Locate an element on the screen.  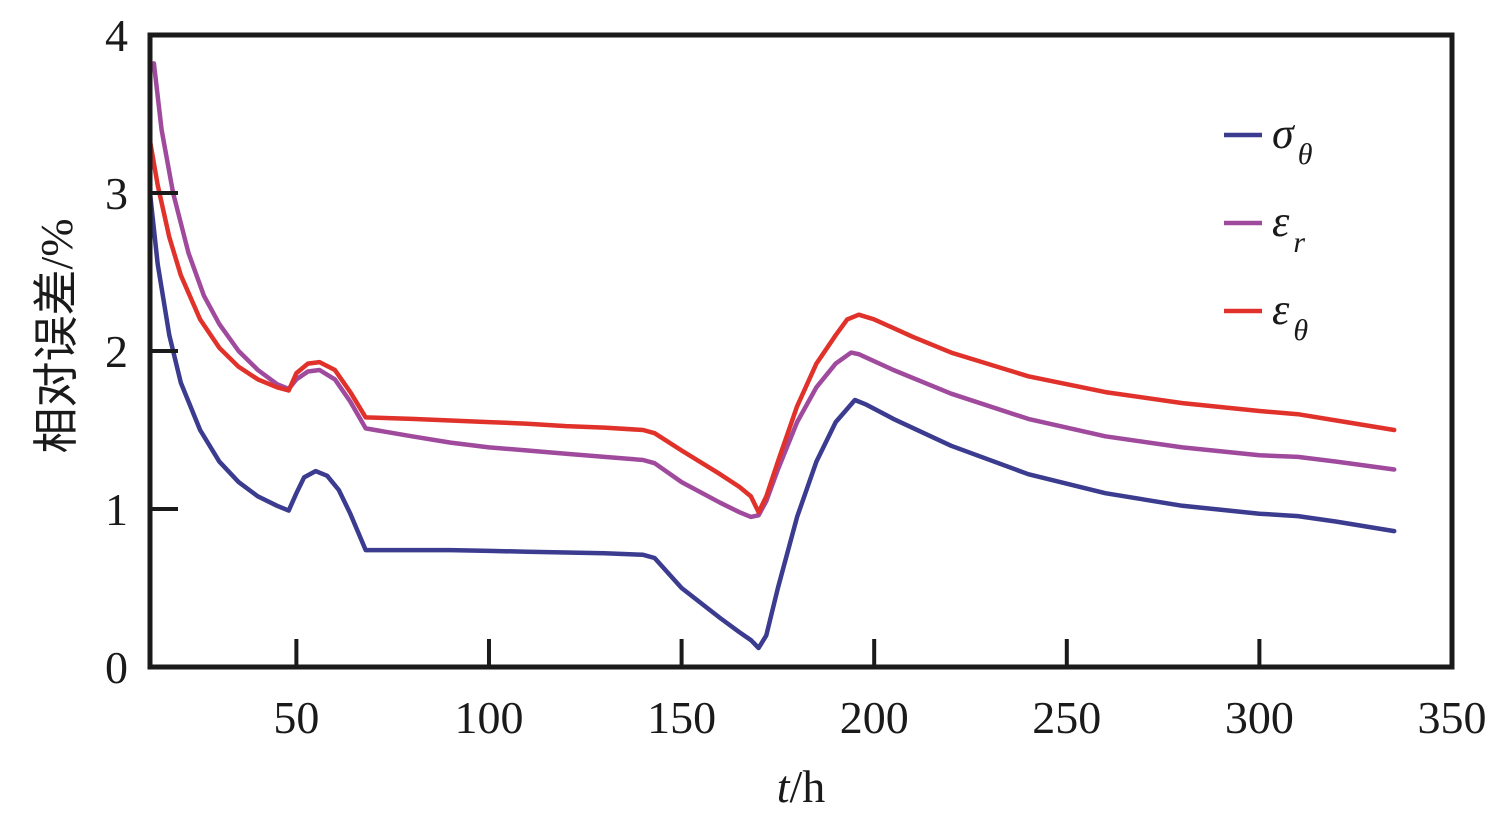
y-tick-label: 0 is located at coordinates (116, 667).